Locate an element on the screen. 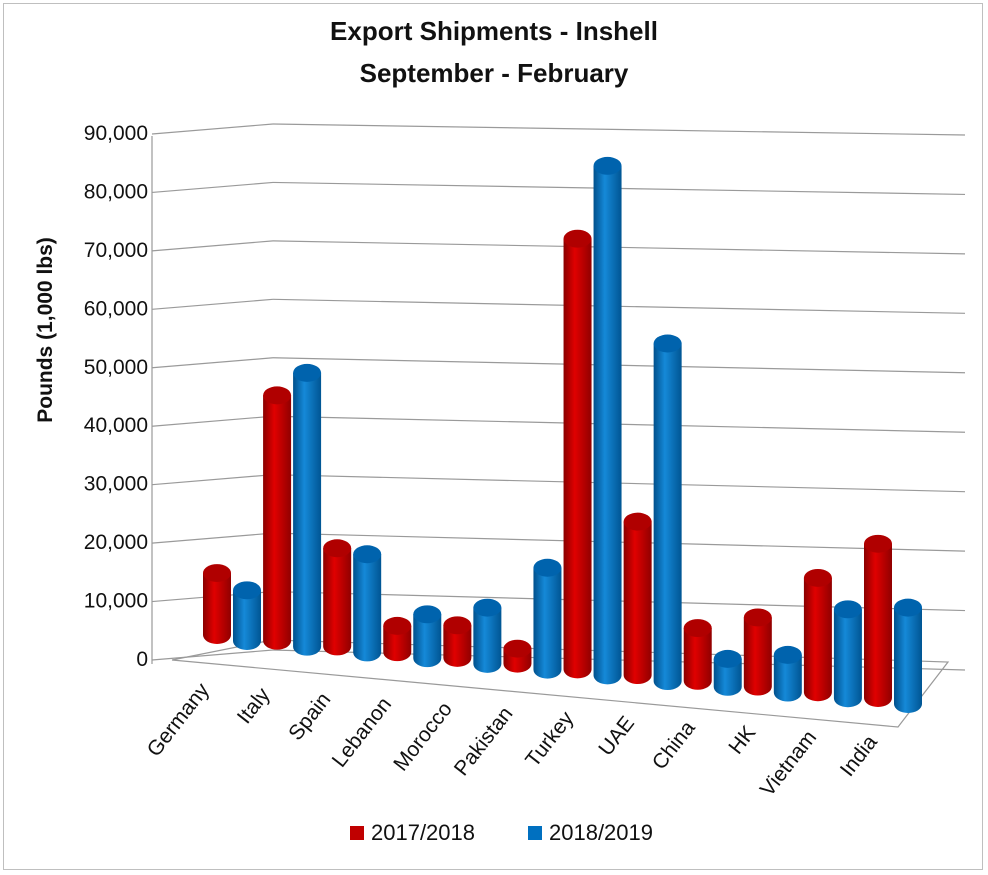  y-tick-label: 90,000 is located at coordinates (116, 133).